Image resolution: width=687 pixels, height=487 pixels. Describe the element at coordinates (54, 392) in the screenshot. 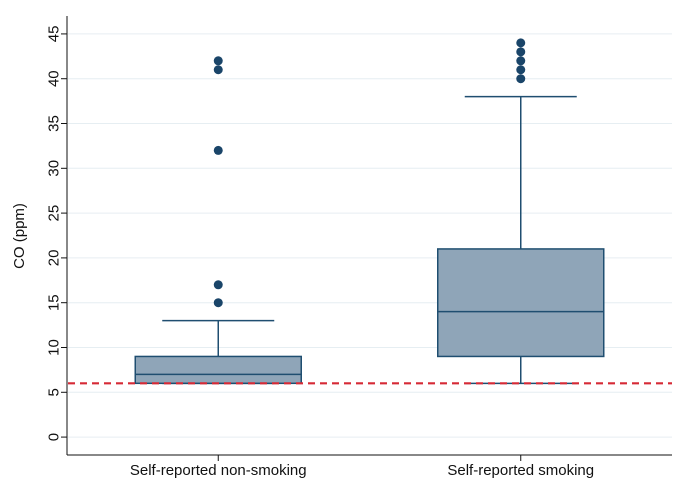

I see `y-tick-label-5: 5` at that location.